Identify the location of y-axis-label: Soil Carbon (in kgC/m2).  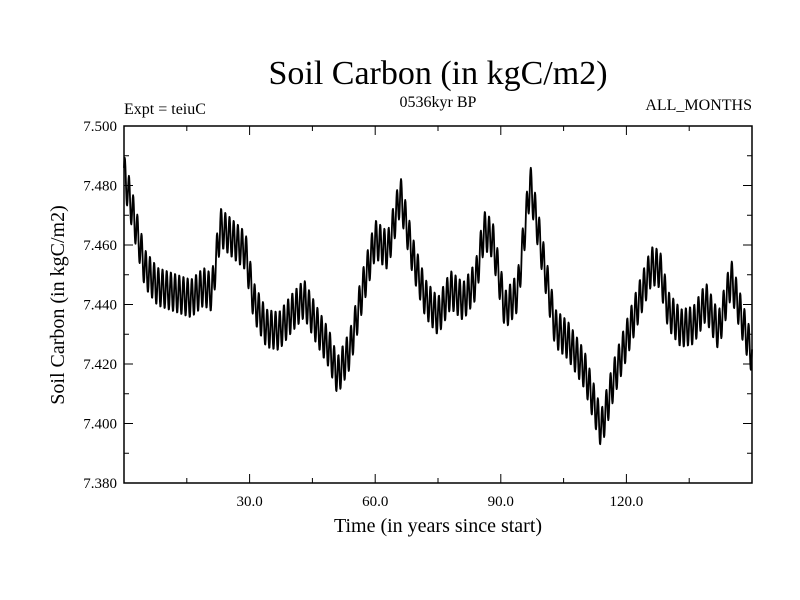
(58, 304).